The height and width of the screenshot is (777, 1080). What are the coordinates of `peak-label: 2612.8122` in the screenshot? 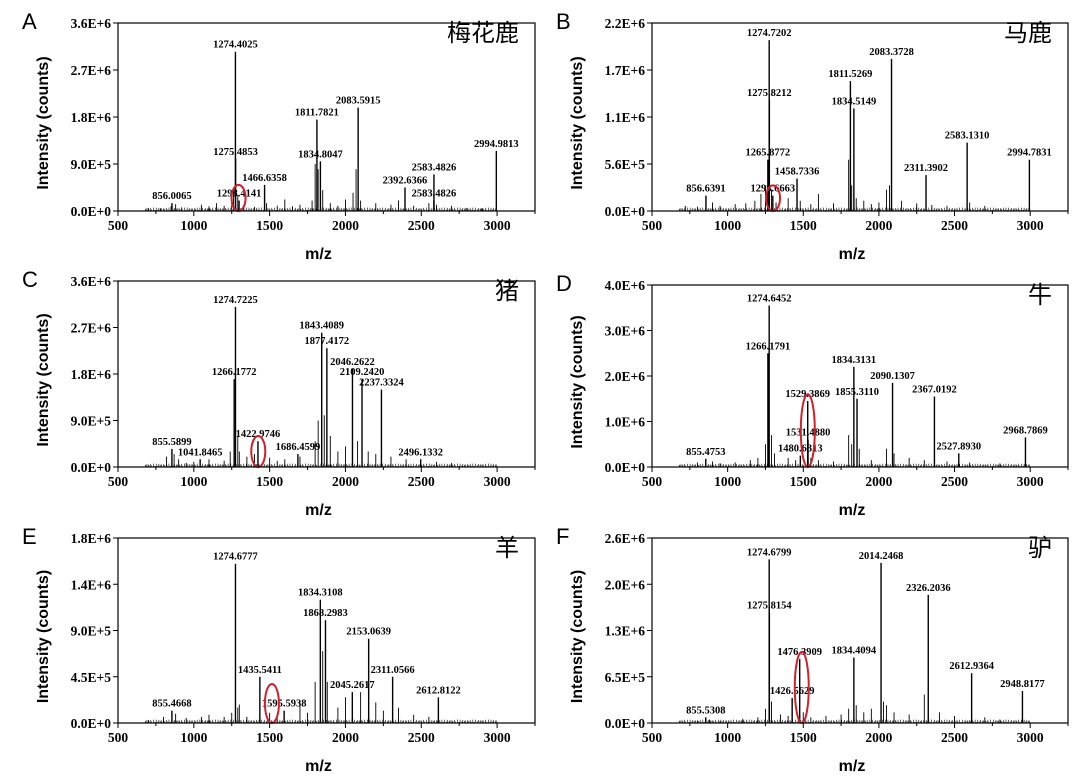 It's located at (438, 690).